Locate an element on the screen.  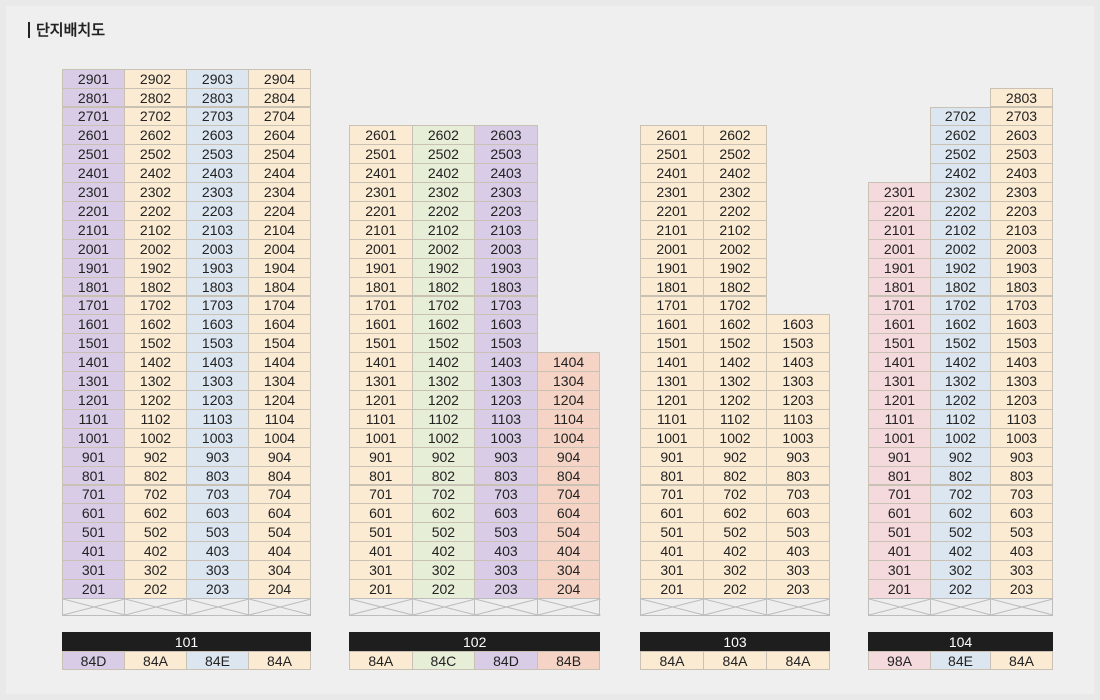
unit-cell: 204 is located at coordinates (568, 589).